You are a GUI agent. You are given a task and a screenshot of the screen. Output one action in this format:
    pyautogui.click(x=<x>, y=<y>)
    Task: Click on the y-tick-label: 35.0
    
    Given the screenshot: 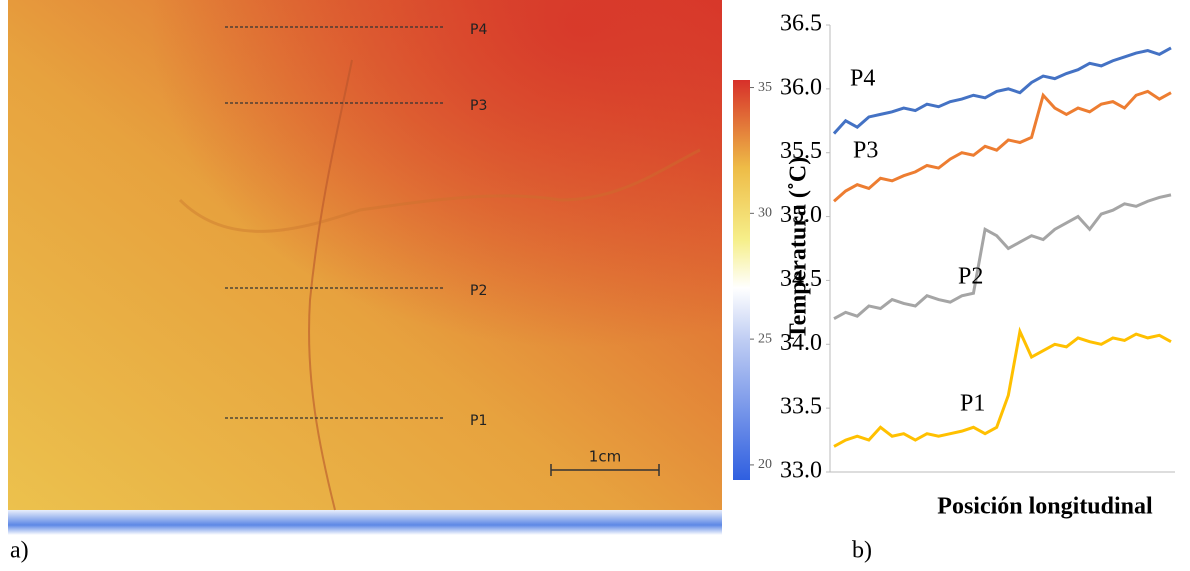 What is the action you would take?
    pyautogui.click(x=801, y=215)
    